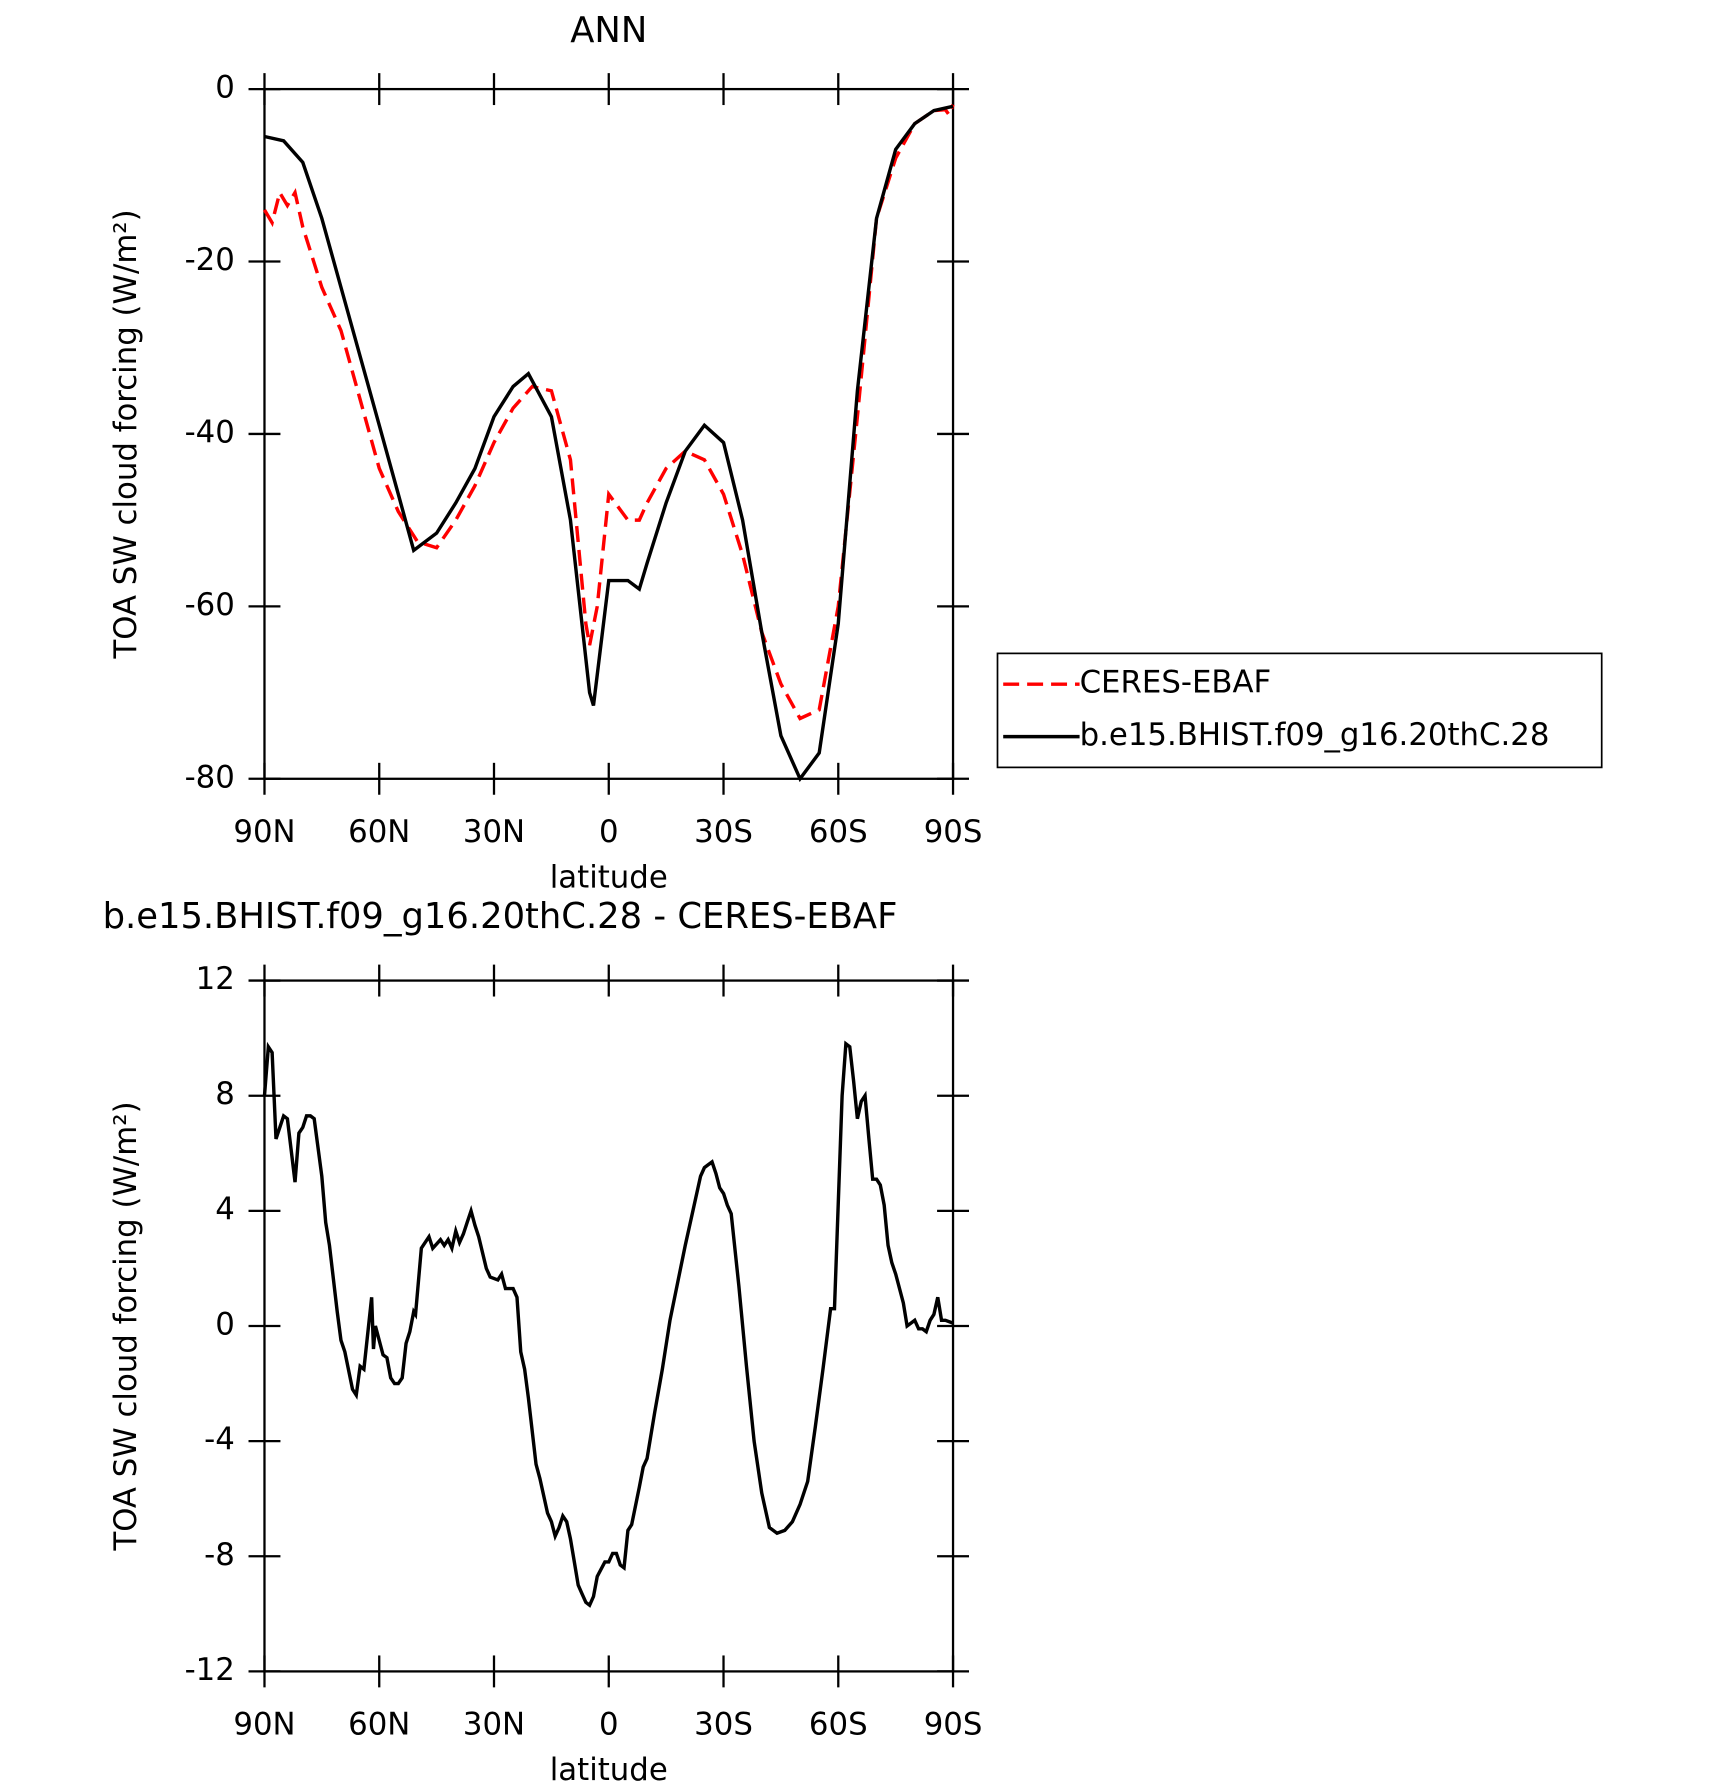  Describe the element at coordinates (210, 605) in the screenshot. I see `y-tick-label: -60` at that location.